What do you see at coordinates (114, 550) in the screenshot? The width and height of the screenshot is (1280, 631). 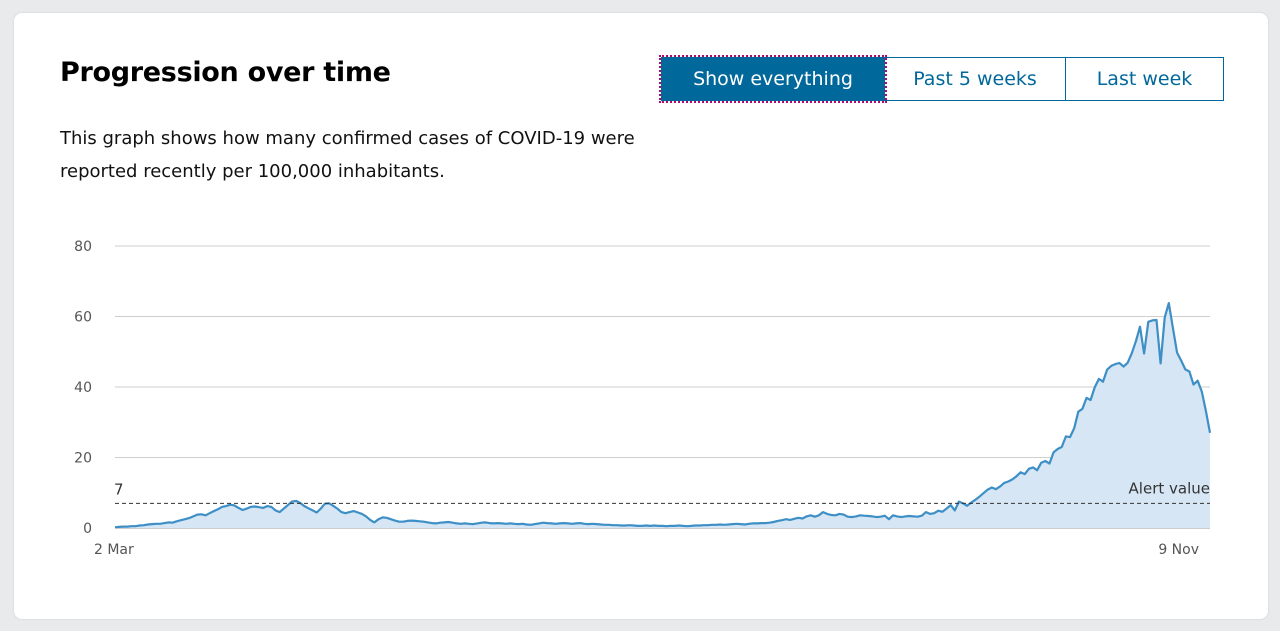 I see `x-start-label: 2 Mar` at bounding box center [114, 550].